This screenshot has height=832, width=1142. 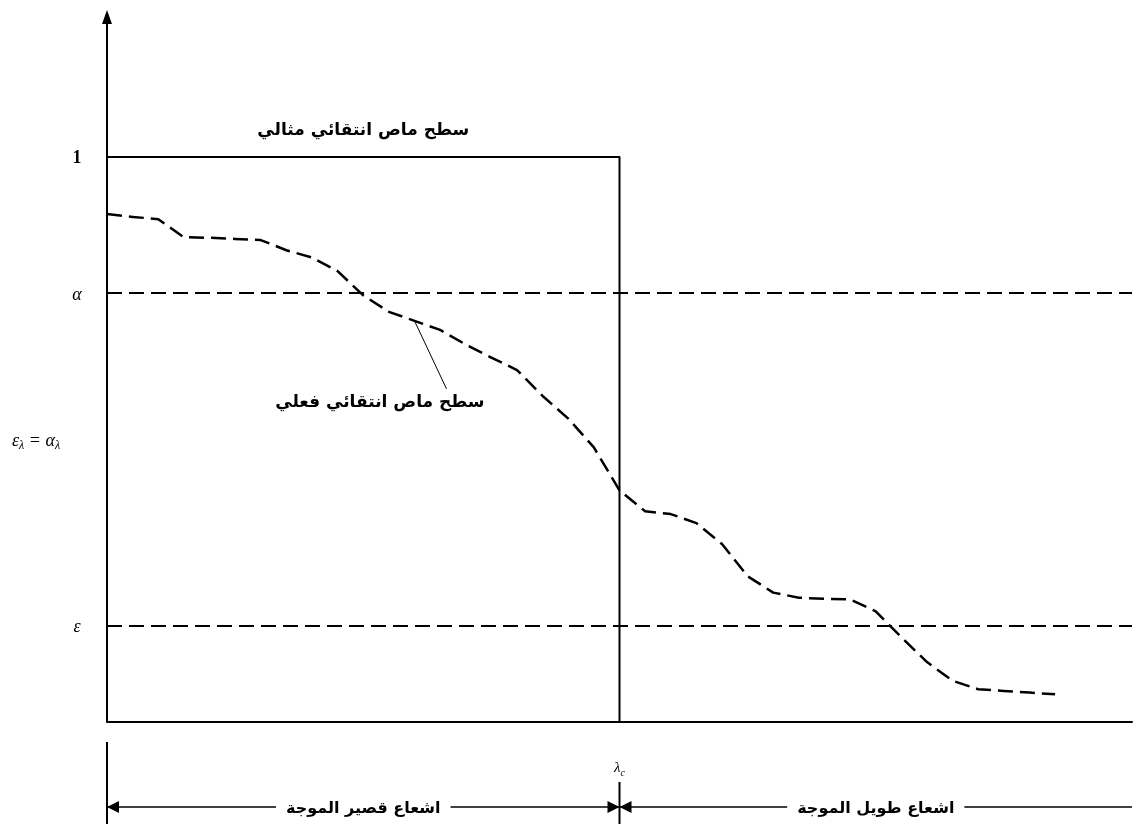 I want to click on ref-line-label: ε, so click(x=77, y=625).